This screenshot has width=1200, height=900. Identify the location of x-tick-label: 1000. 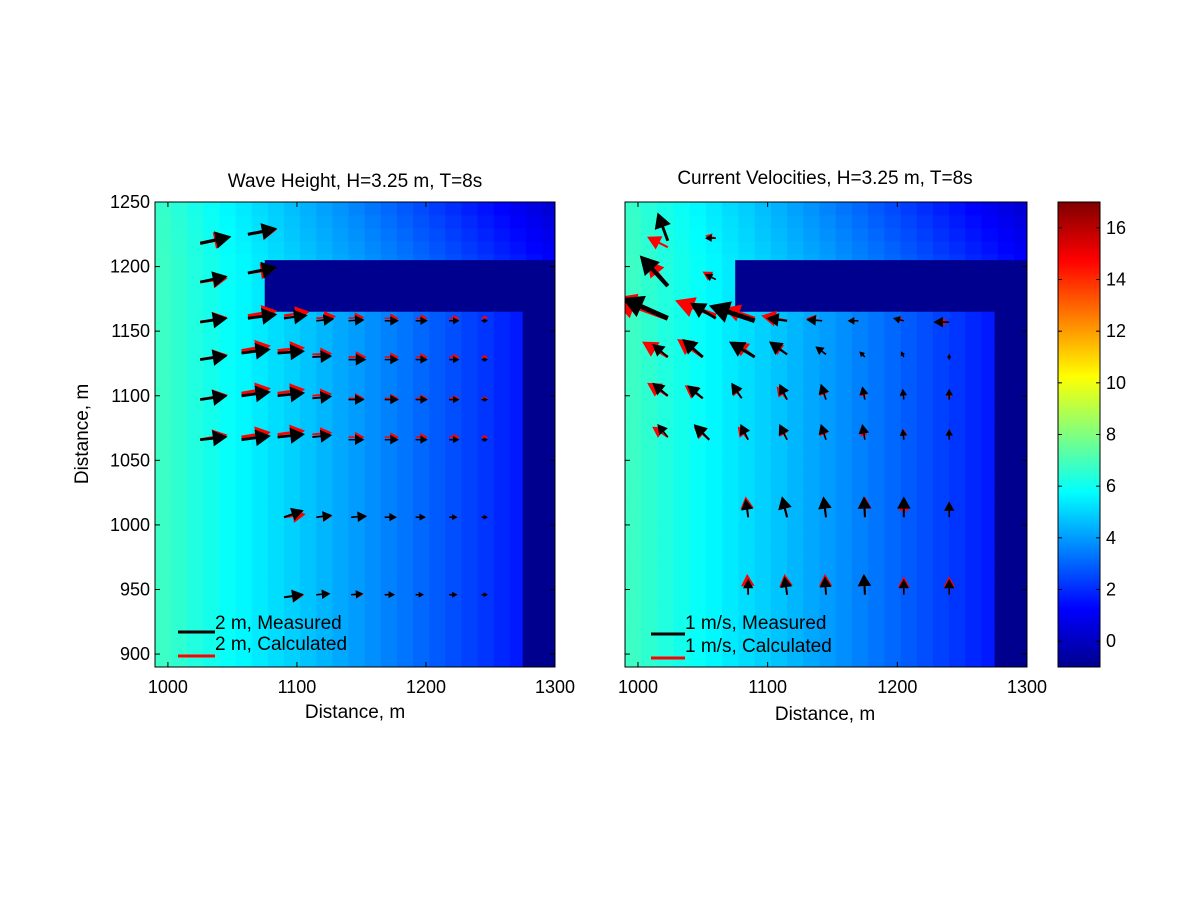
(168, 687).